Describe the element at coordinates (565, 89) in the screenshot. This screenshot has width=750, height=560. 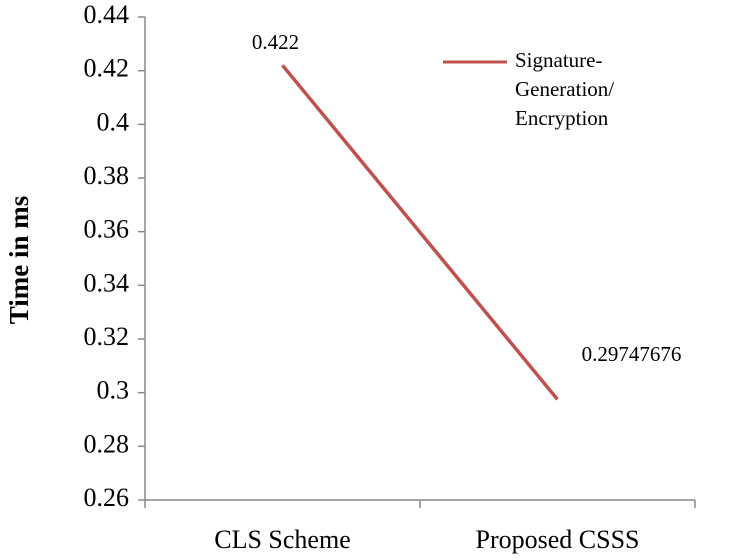
I see `legend-label: Signature-Generation/ Encryption` at that location.